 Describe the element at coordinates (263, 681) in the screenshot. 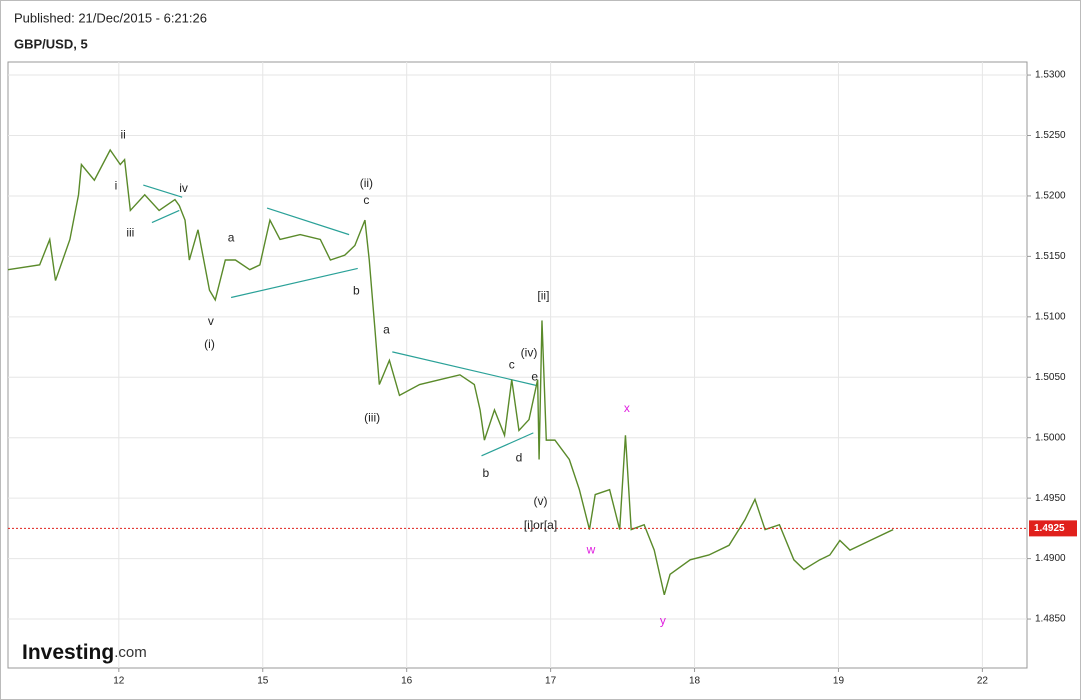

I see `x-tick-label: 15` at that location.